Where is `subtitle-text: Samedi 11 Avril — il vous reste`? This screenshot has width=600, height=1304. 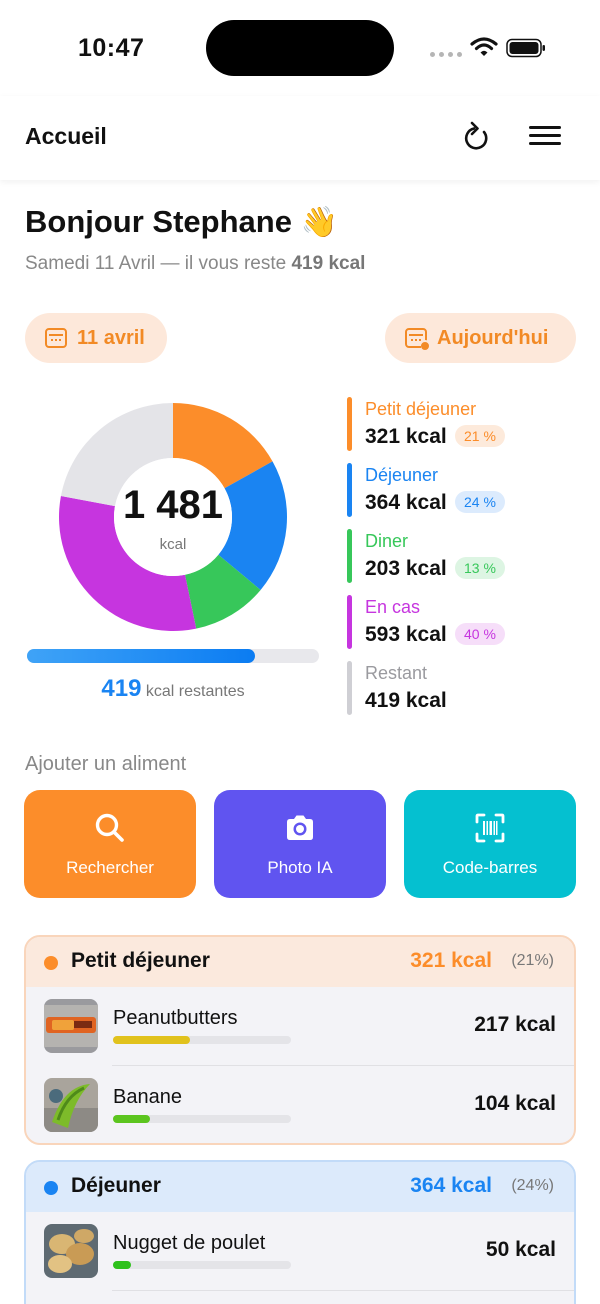 subtitle-text: Samedi 11 Avril — il vous reste is located at coordinates (156, 263).